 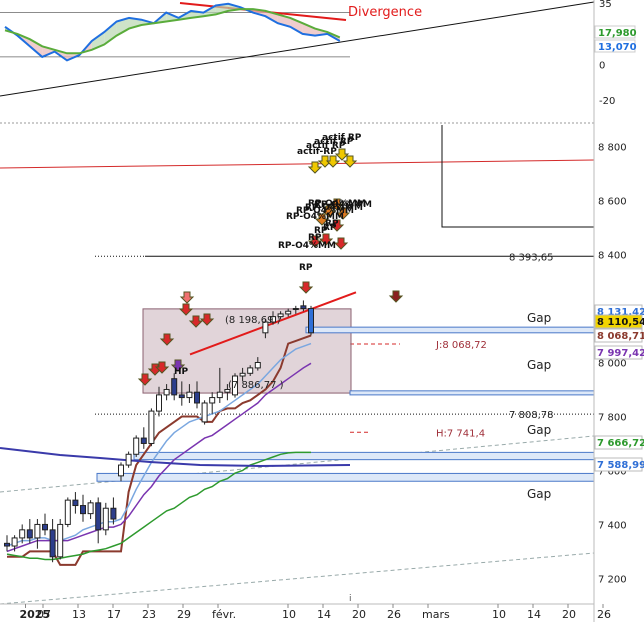 I want to click on level-label: J:8 068,72, so click(x=461, y=345).